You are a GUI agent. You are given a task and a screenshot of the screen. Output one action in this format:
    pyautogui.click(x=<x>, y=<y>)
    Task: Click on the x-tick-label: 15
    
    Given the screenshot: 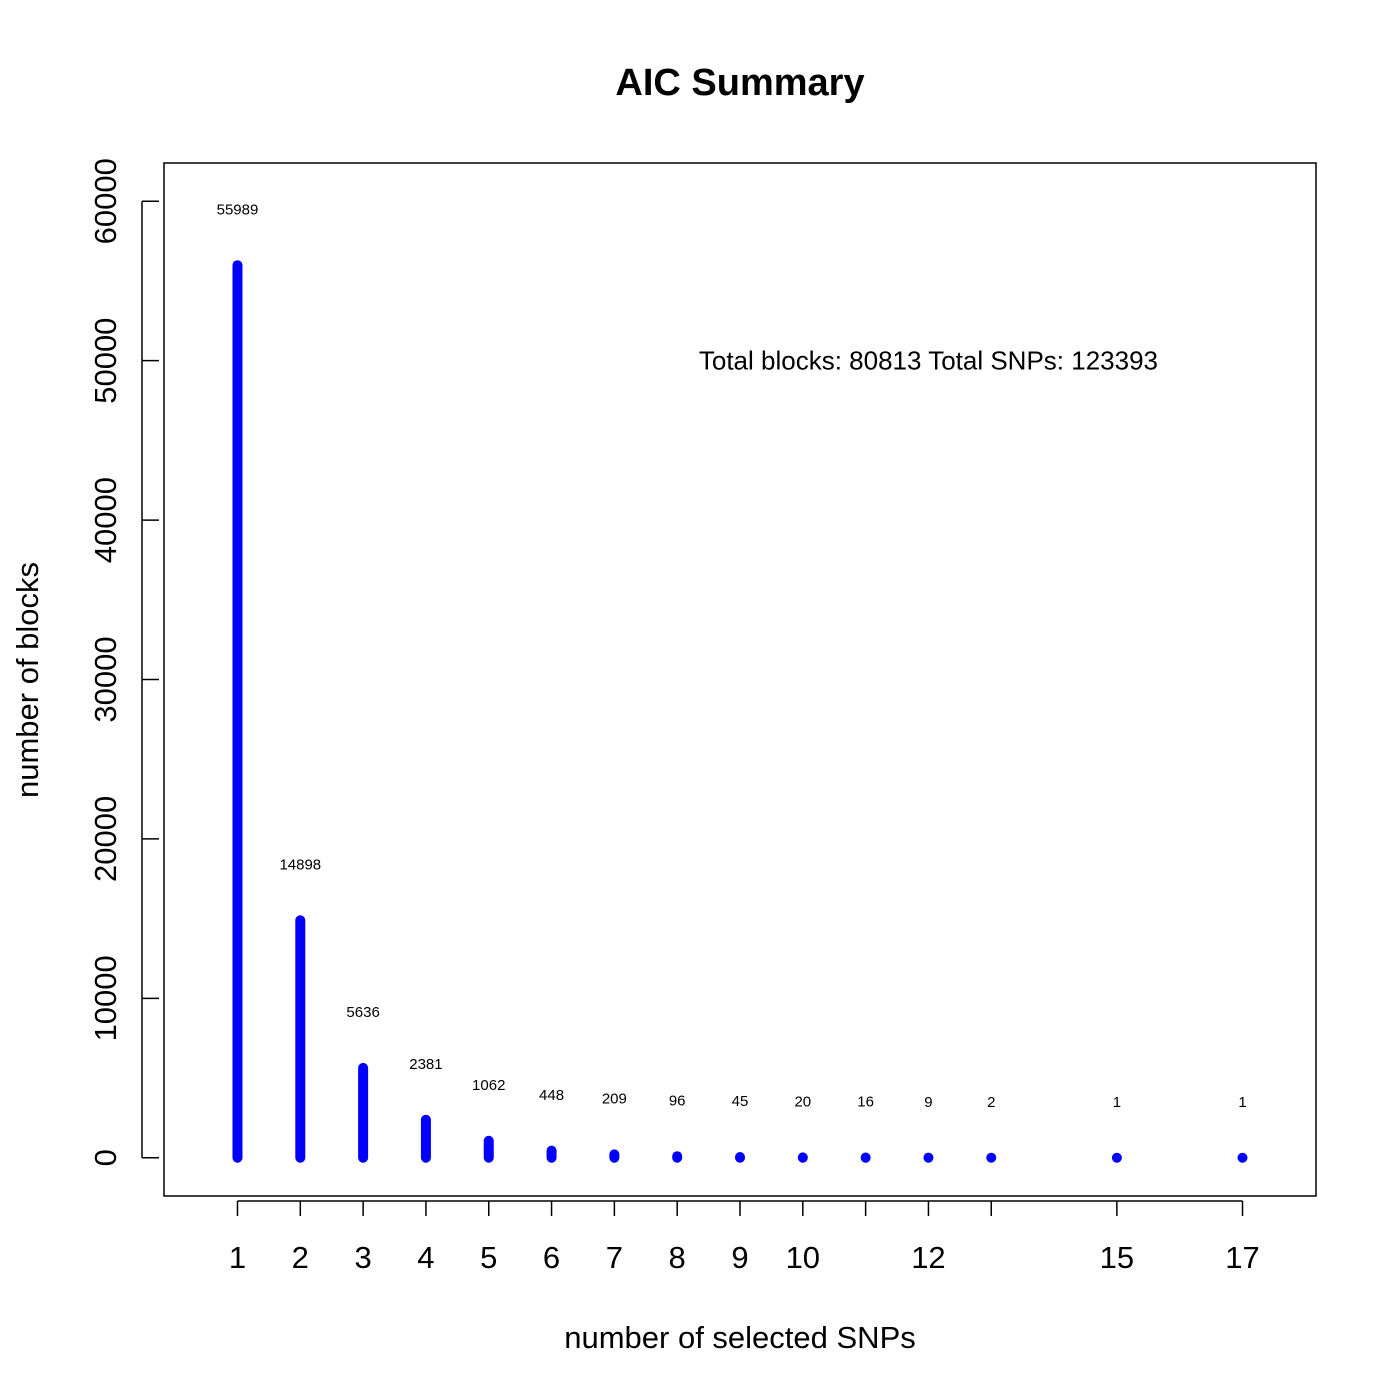 What is the action you would take?
    pyautogui.click(x=1117, y=1257)
    